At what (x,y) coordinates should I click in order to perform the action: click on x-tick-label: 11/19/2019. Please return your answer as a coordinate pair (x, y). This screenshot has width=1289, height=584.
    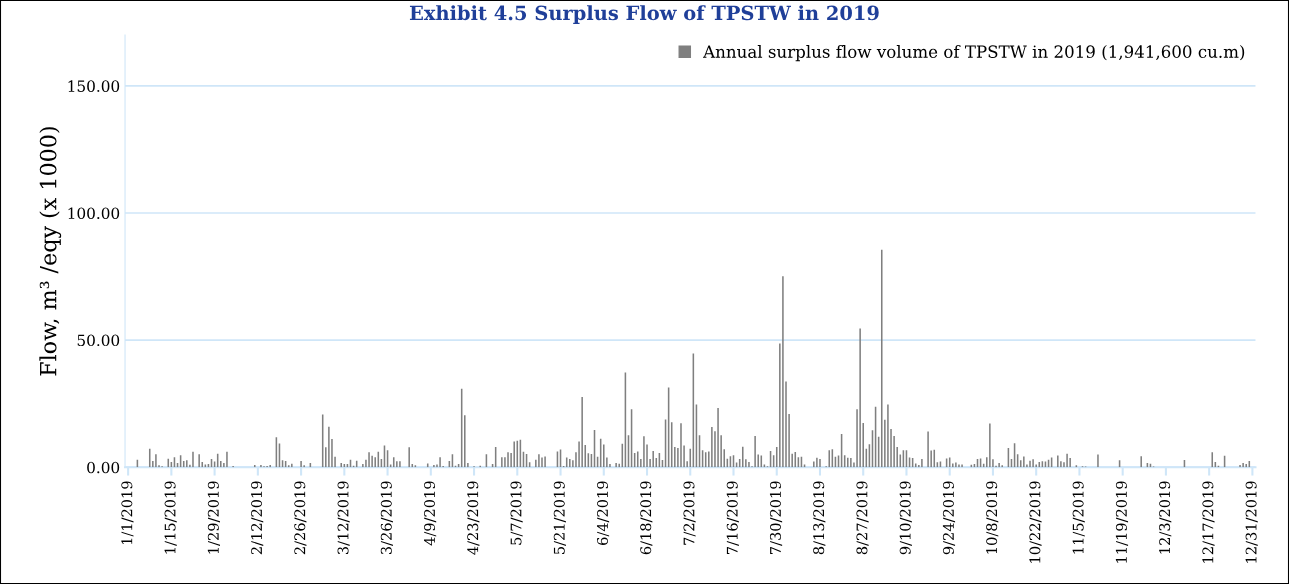
    Looking at the image, I should click on (1122, 522).